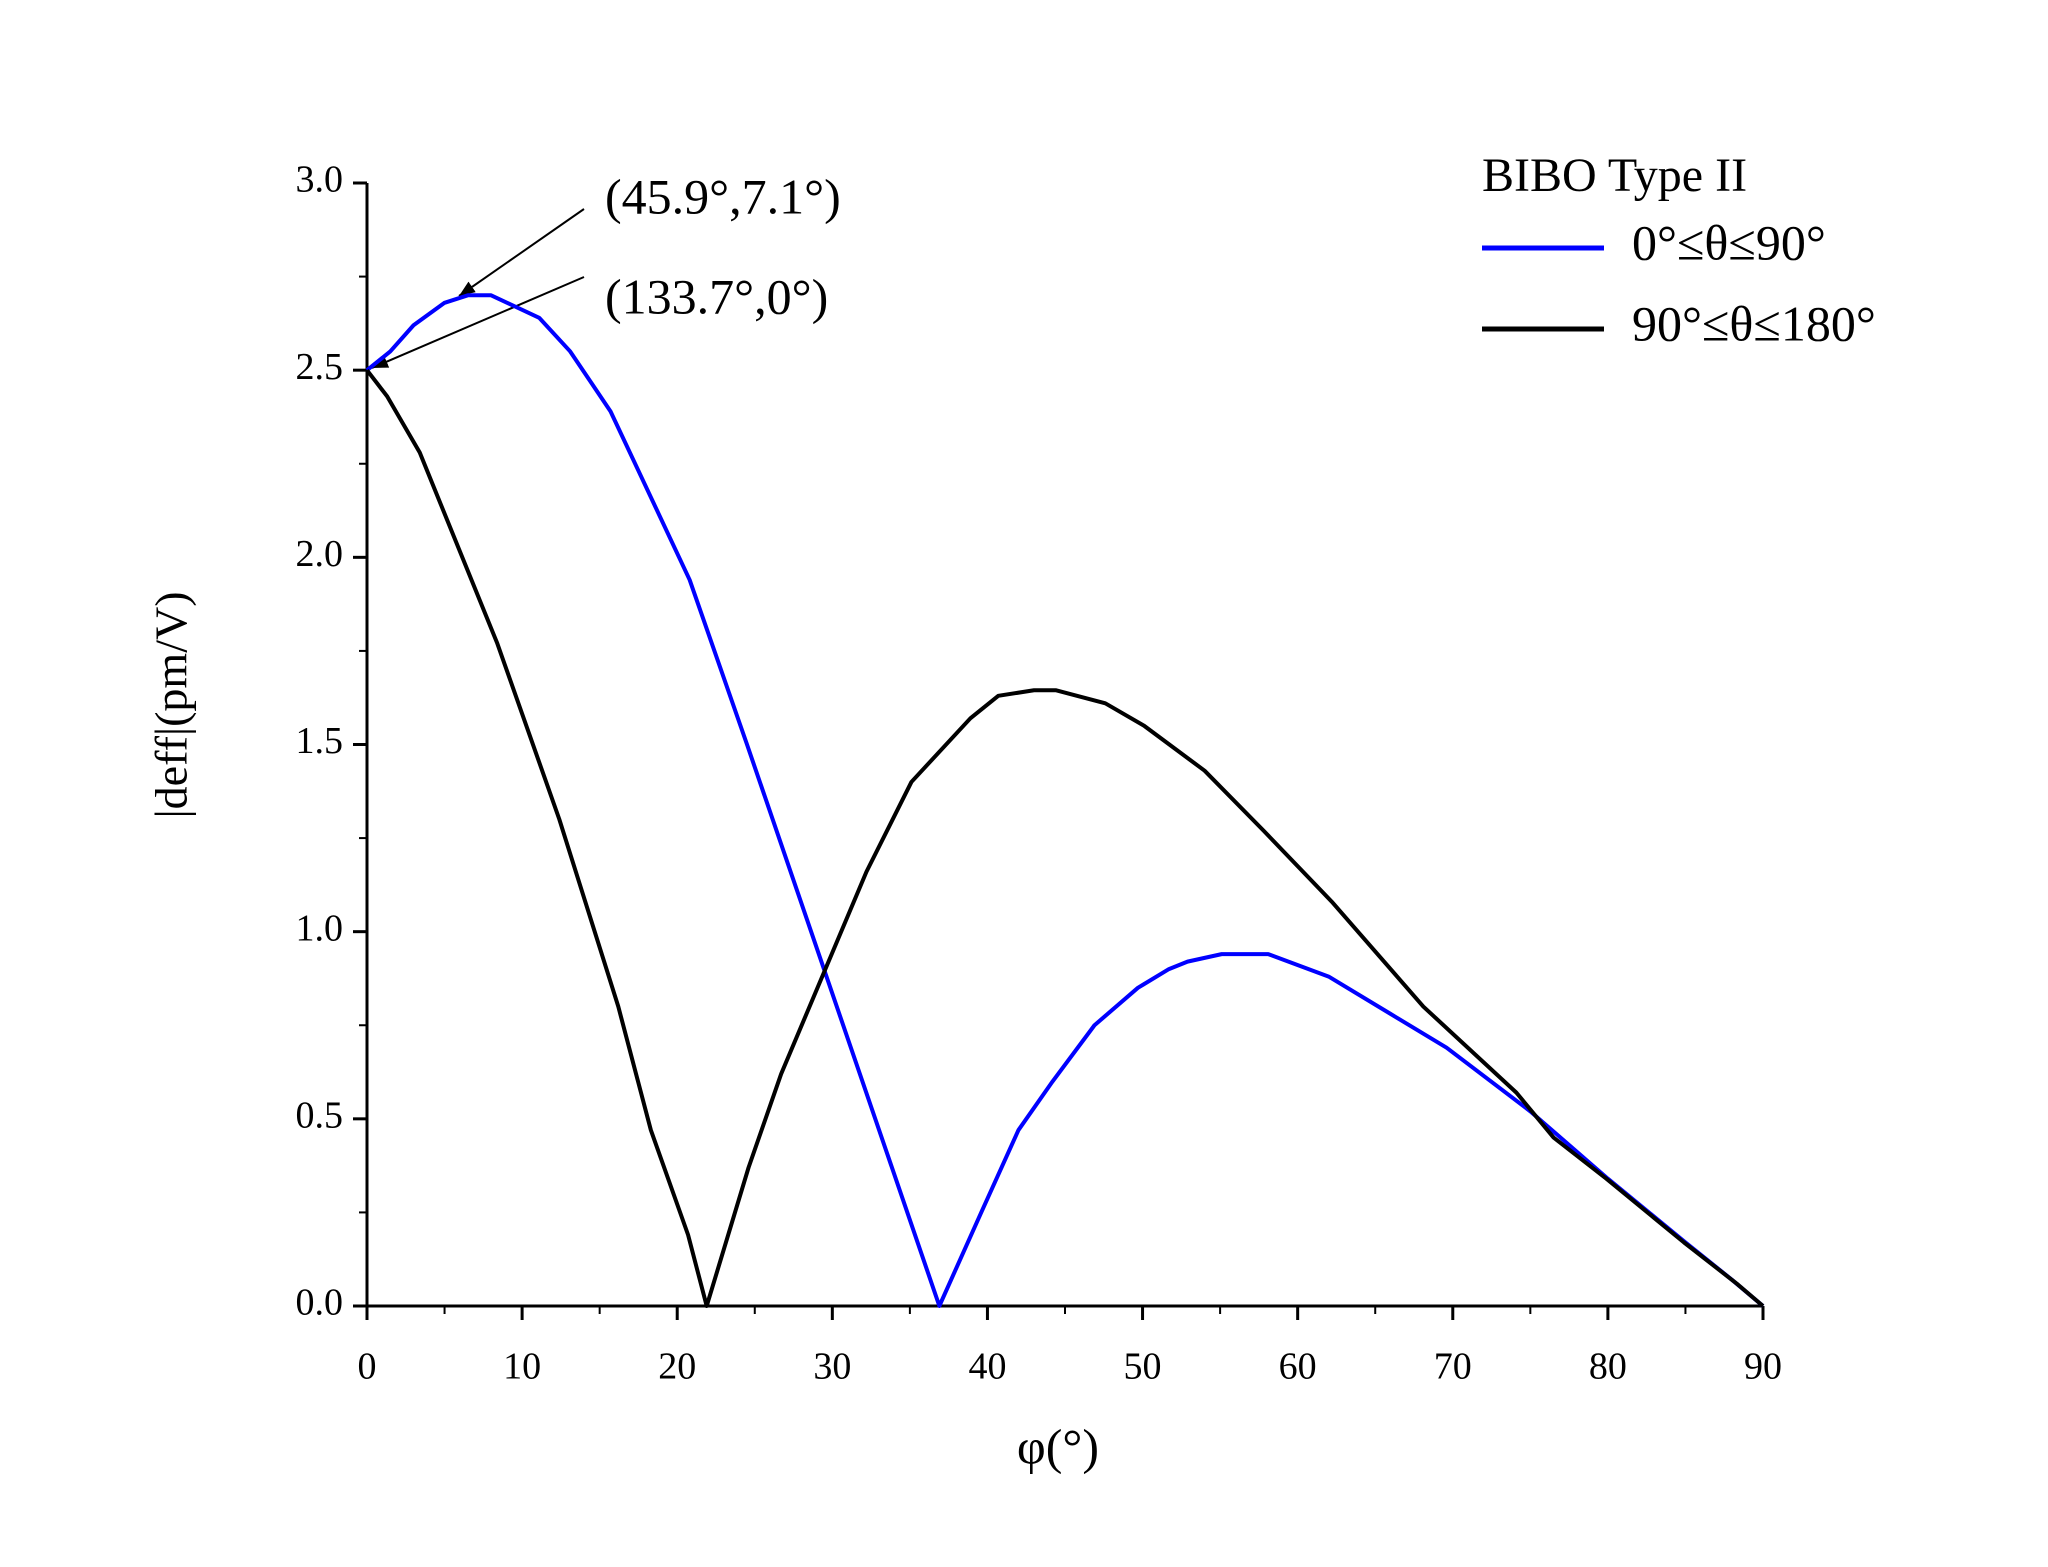 The width and height of the screenshot is (2048, 1567). What do you see at coordinates (723, 196) in the screenshot?
I see `annotation: (45.9°,7.1°)` at bounding box center [723, 196].